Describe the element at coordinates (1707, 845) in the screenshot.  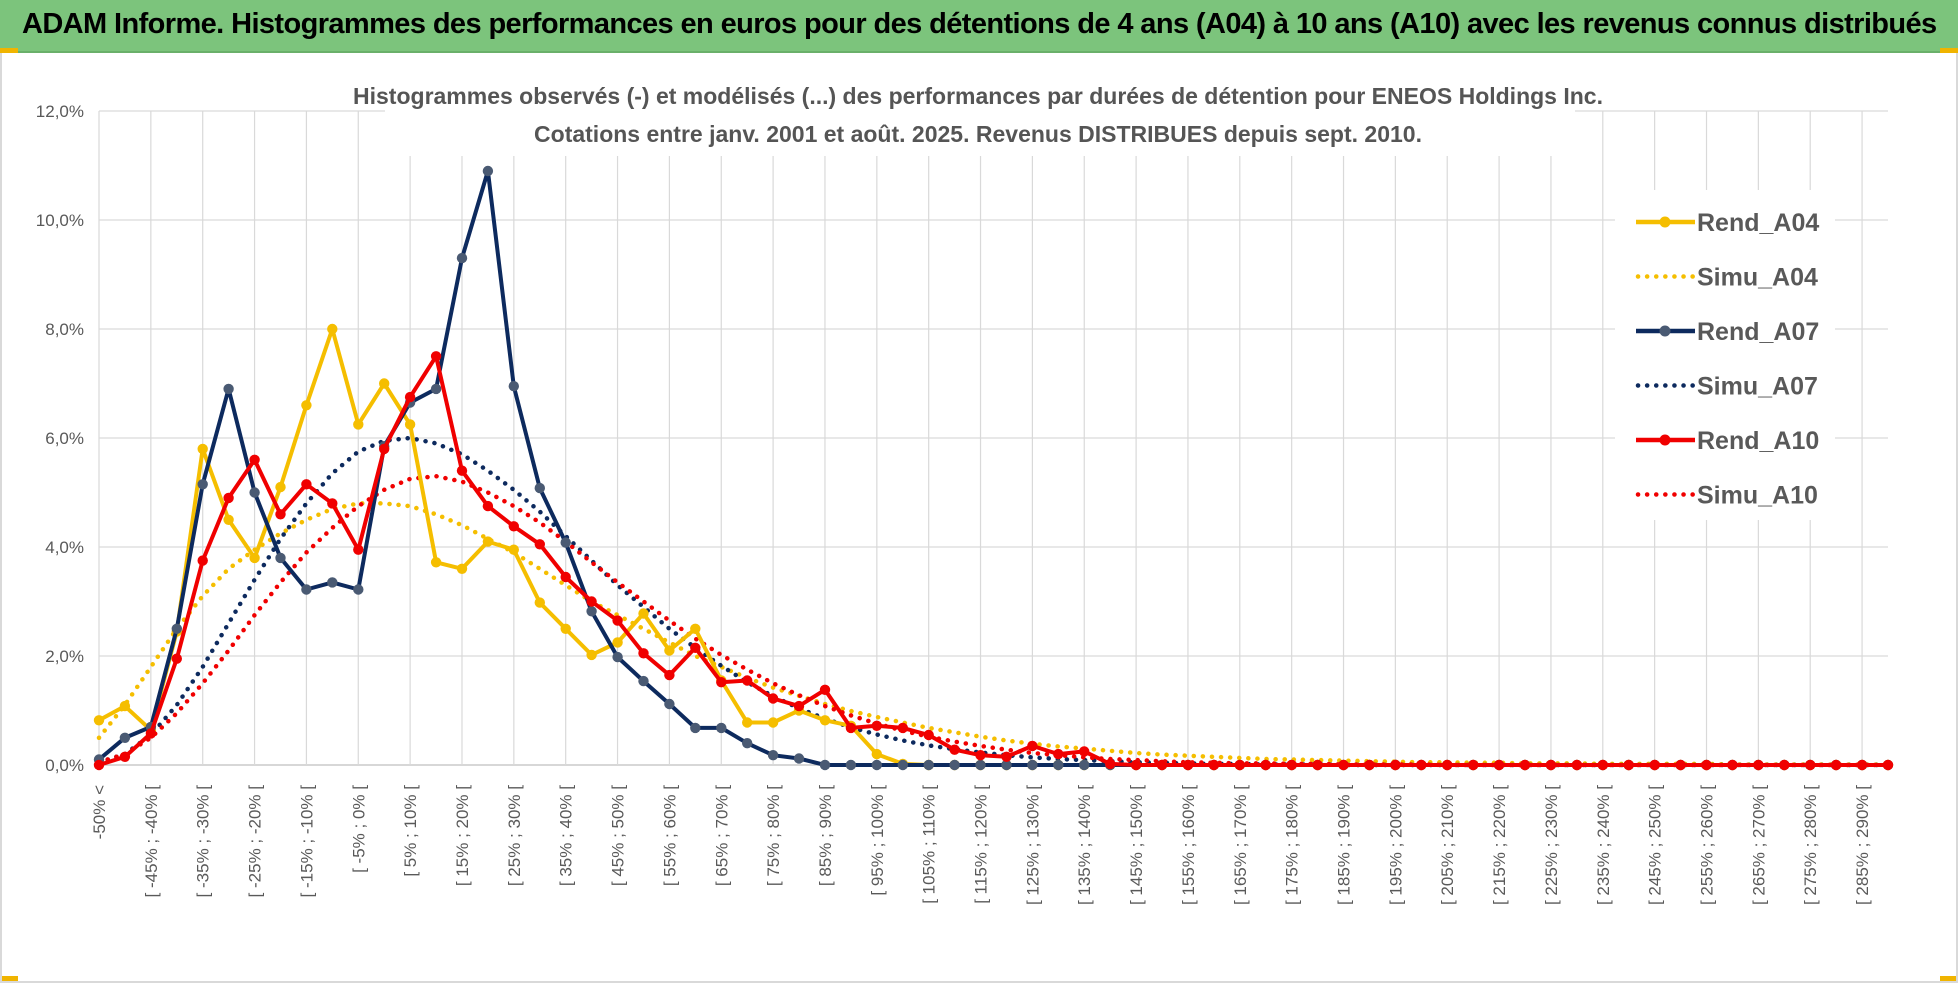
I see `x-tick-label: [ 255% ; 260% [` at that location.